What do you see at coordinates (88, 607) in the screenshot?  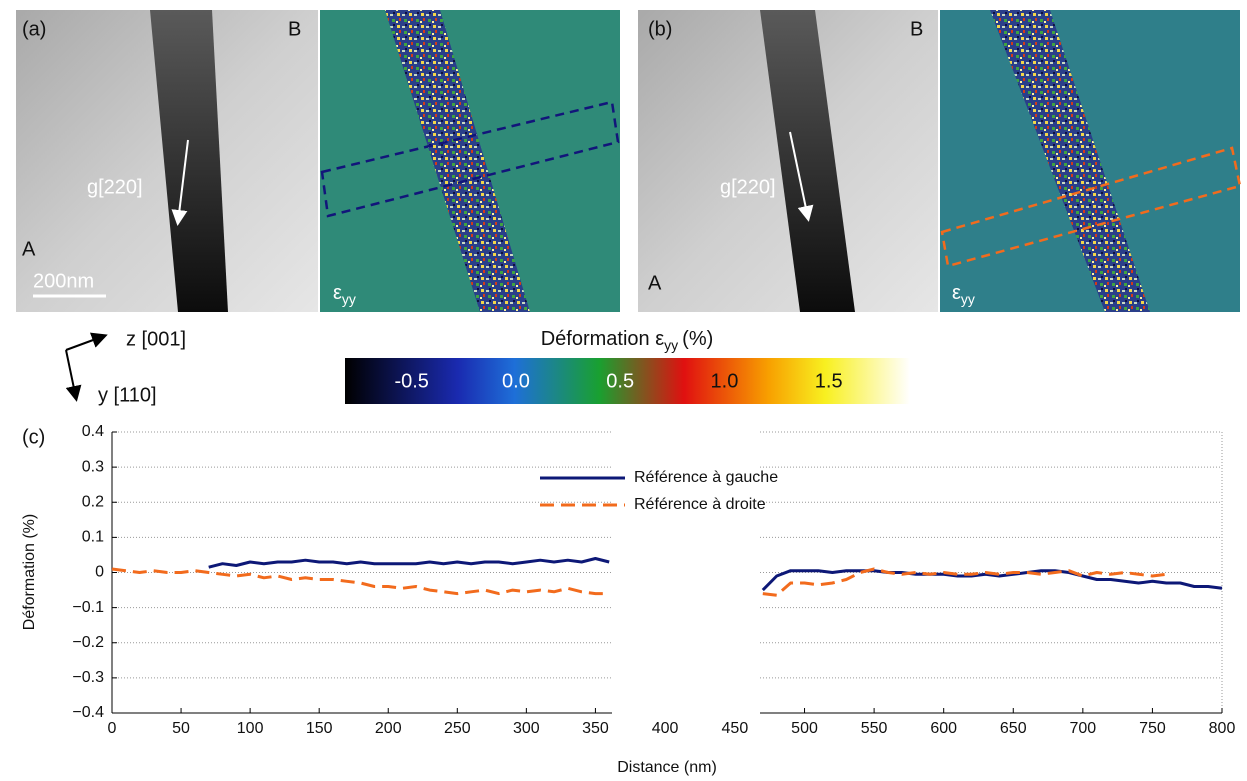 I see `y-tick-label: −0.1` at bounding box center [88, 607].